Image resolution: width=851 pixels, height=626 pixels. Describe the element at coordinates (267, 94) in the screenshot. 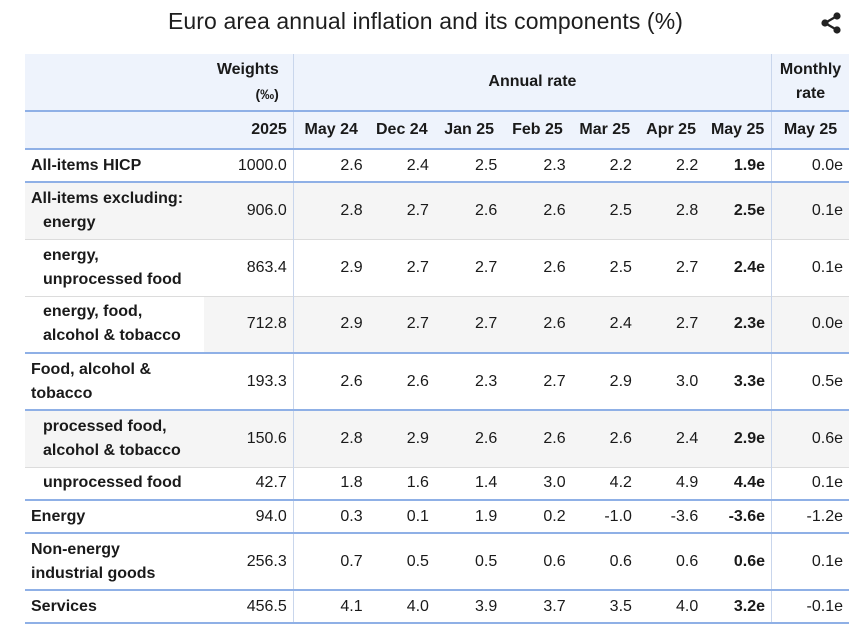

I see `weights-unit: (‰)` at that location.